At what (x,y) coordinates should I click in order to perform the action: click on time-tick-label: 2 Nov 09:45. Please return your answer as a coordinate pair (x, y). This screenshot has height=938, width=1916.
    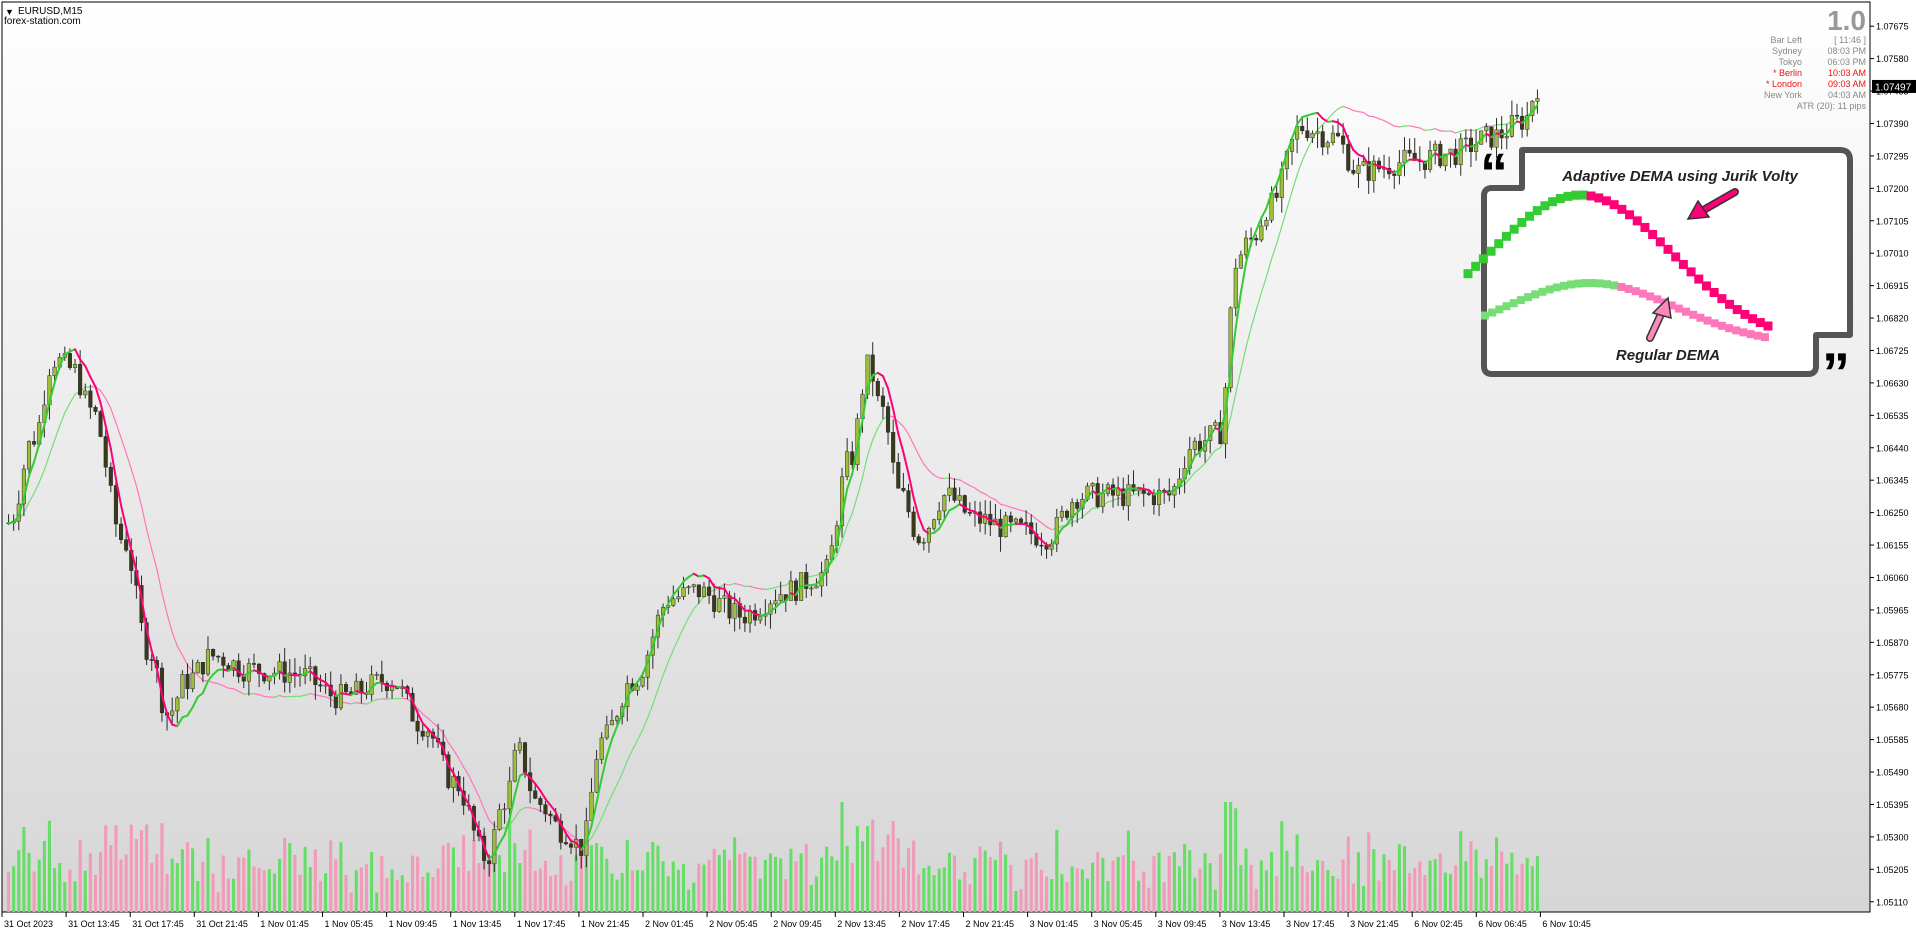
    Looking at the image, I should click on (797, 924).